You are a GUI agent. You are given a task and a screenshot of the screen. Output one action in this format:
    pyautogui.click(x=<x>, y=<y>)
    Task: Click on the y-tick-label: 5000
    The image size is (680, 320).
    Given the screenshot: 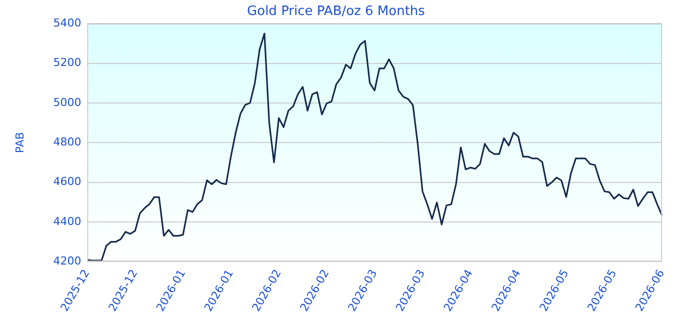 What is the action you would take?
    pyautogui.click(x=67, y=102)
    